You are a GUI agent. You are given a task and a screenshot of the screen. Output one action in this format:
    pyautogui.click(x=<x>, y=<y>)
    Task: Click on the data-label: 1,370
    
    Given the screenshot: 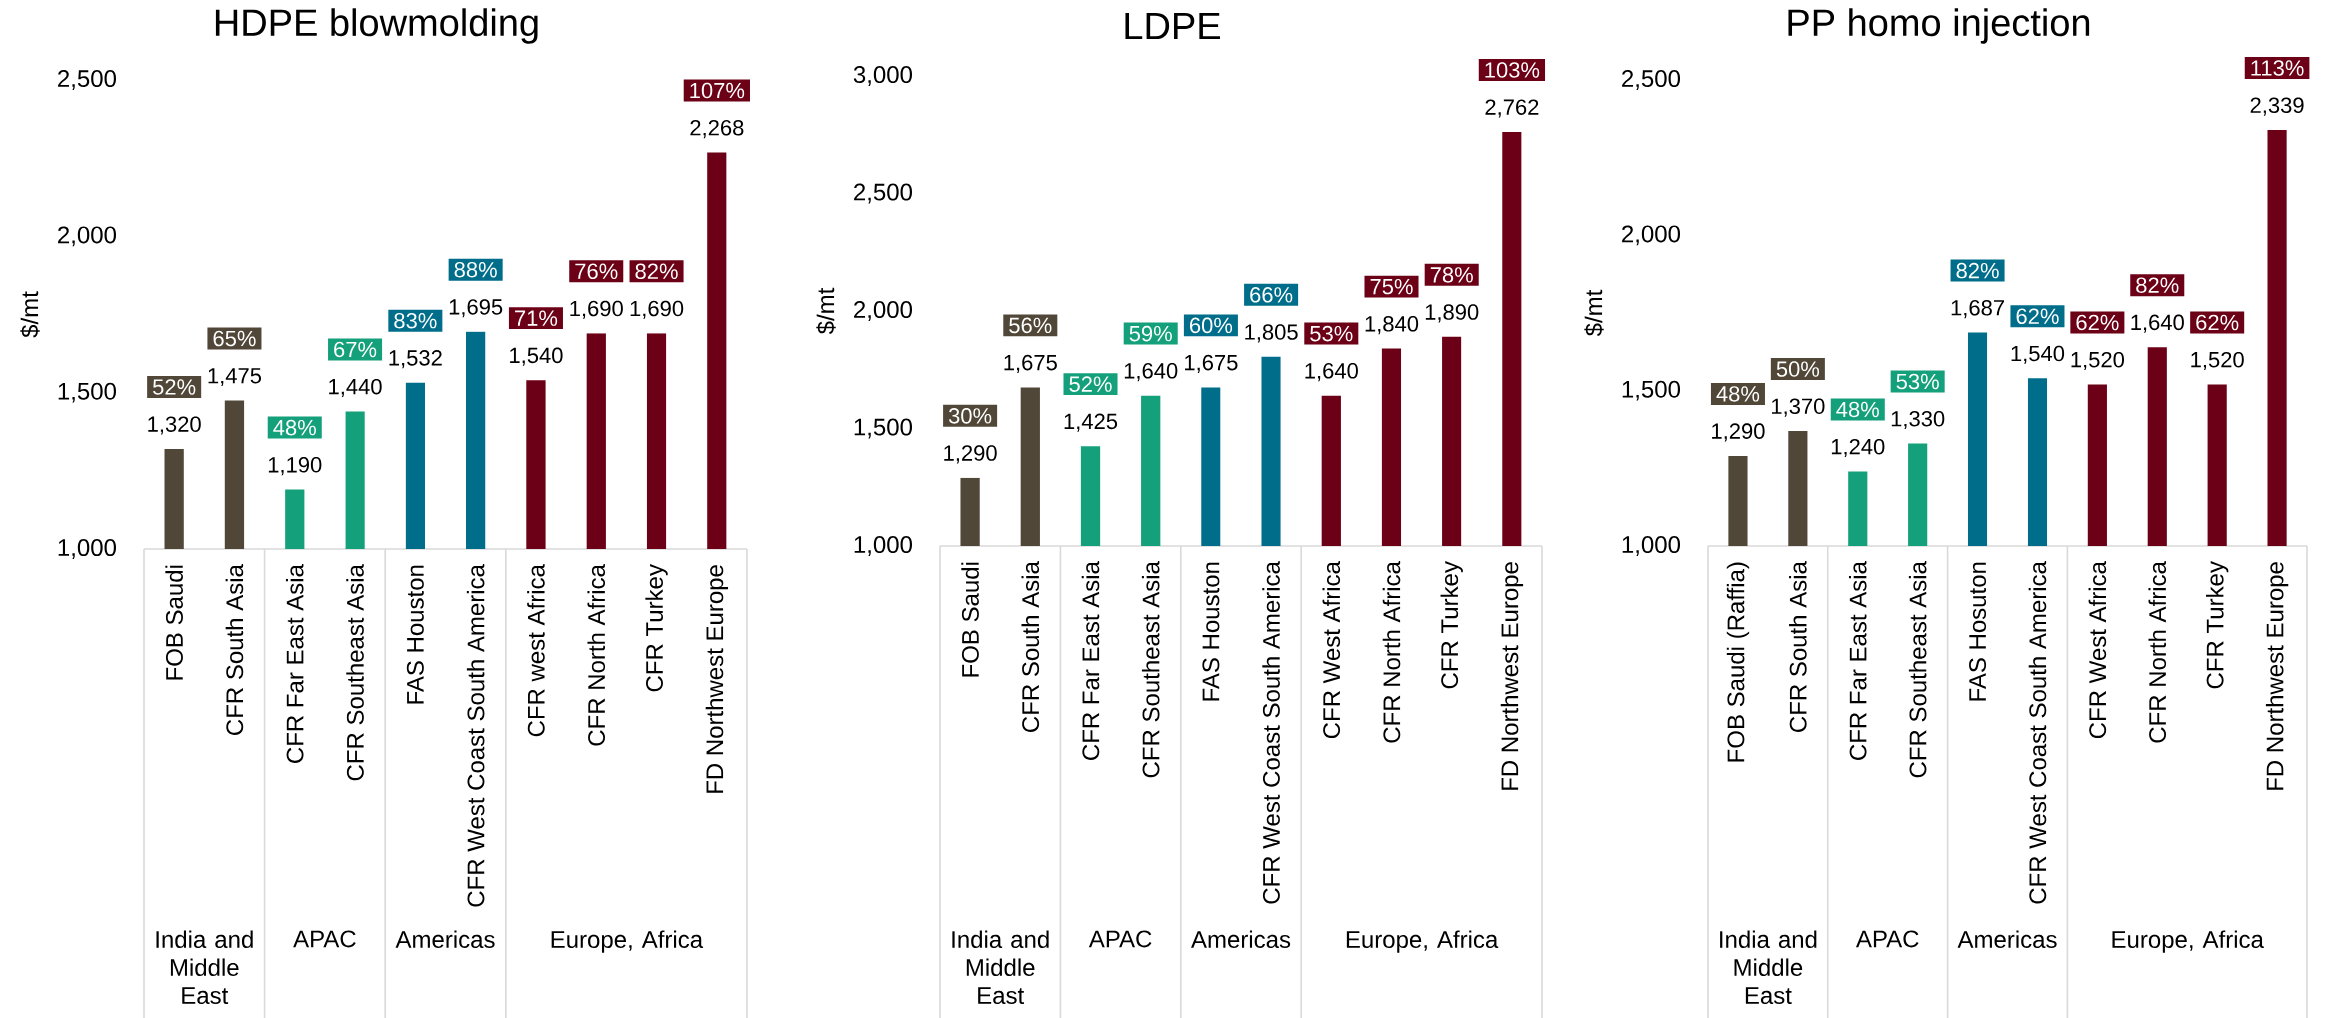 What is the action you would take?
    pyautogui.click(x=1798, y=407)
    